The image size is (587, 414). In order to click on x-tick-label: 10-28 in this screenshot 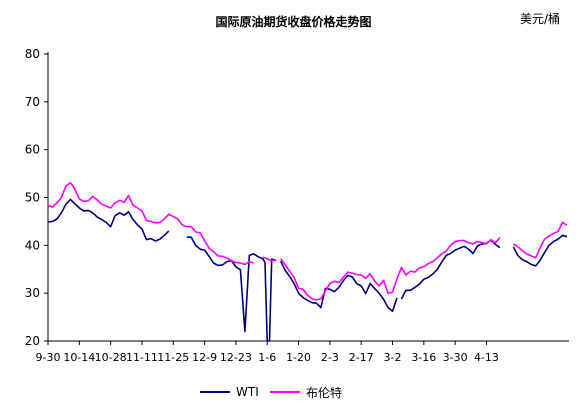, I will do `click(111, 357)`.